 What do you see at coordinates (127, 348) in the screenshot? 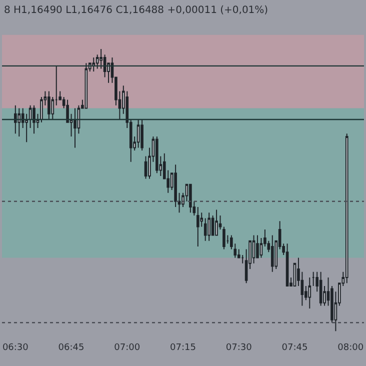
I see `x-tick-label: 07:00` at bounding box center [127, 348].